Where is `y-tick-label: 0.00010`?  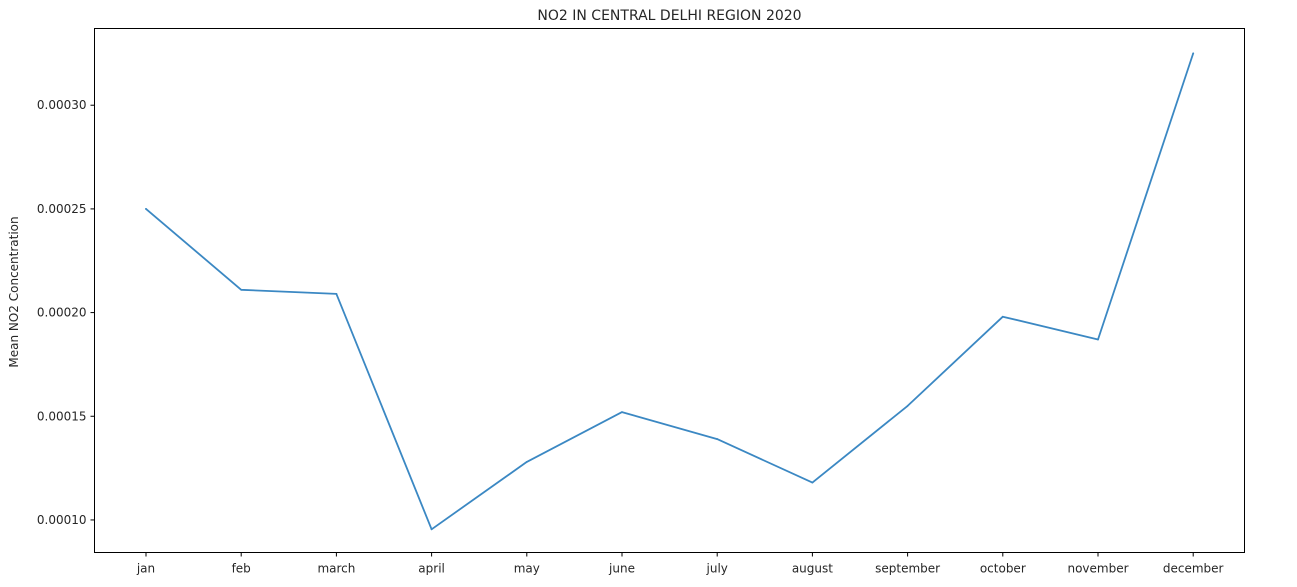
y-tick-label: 0.00010 is located at coordinates (62, 520).